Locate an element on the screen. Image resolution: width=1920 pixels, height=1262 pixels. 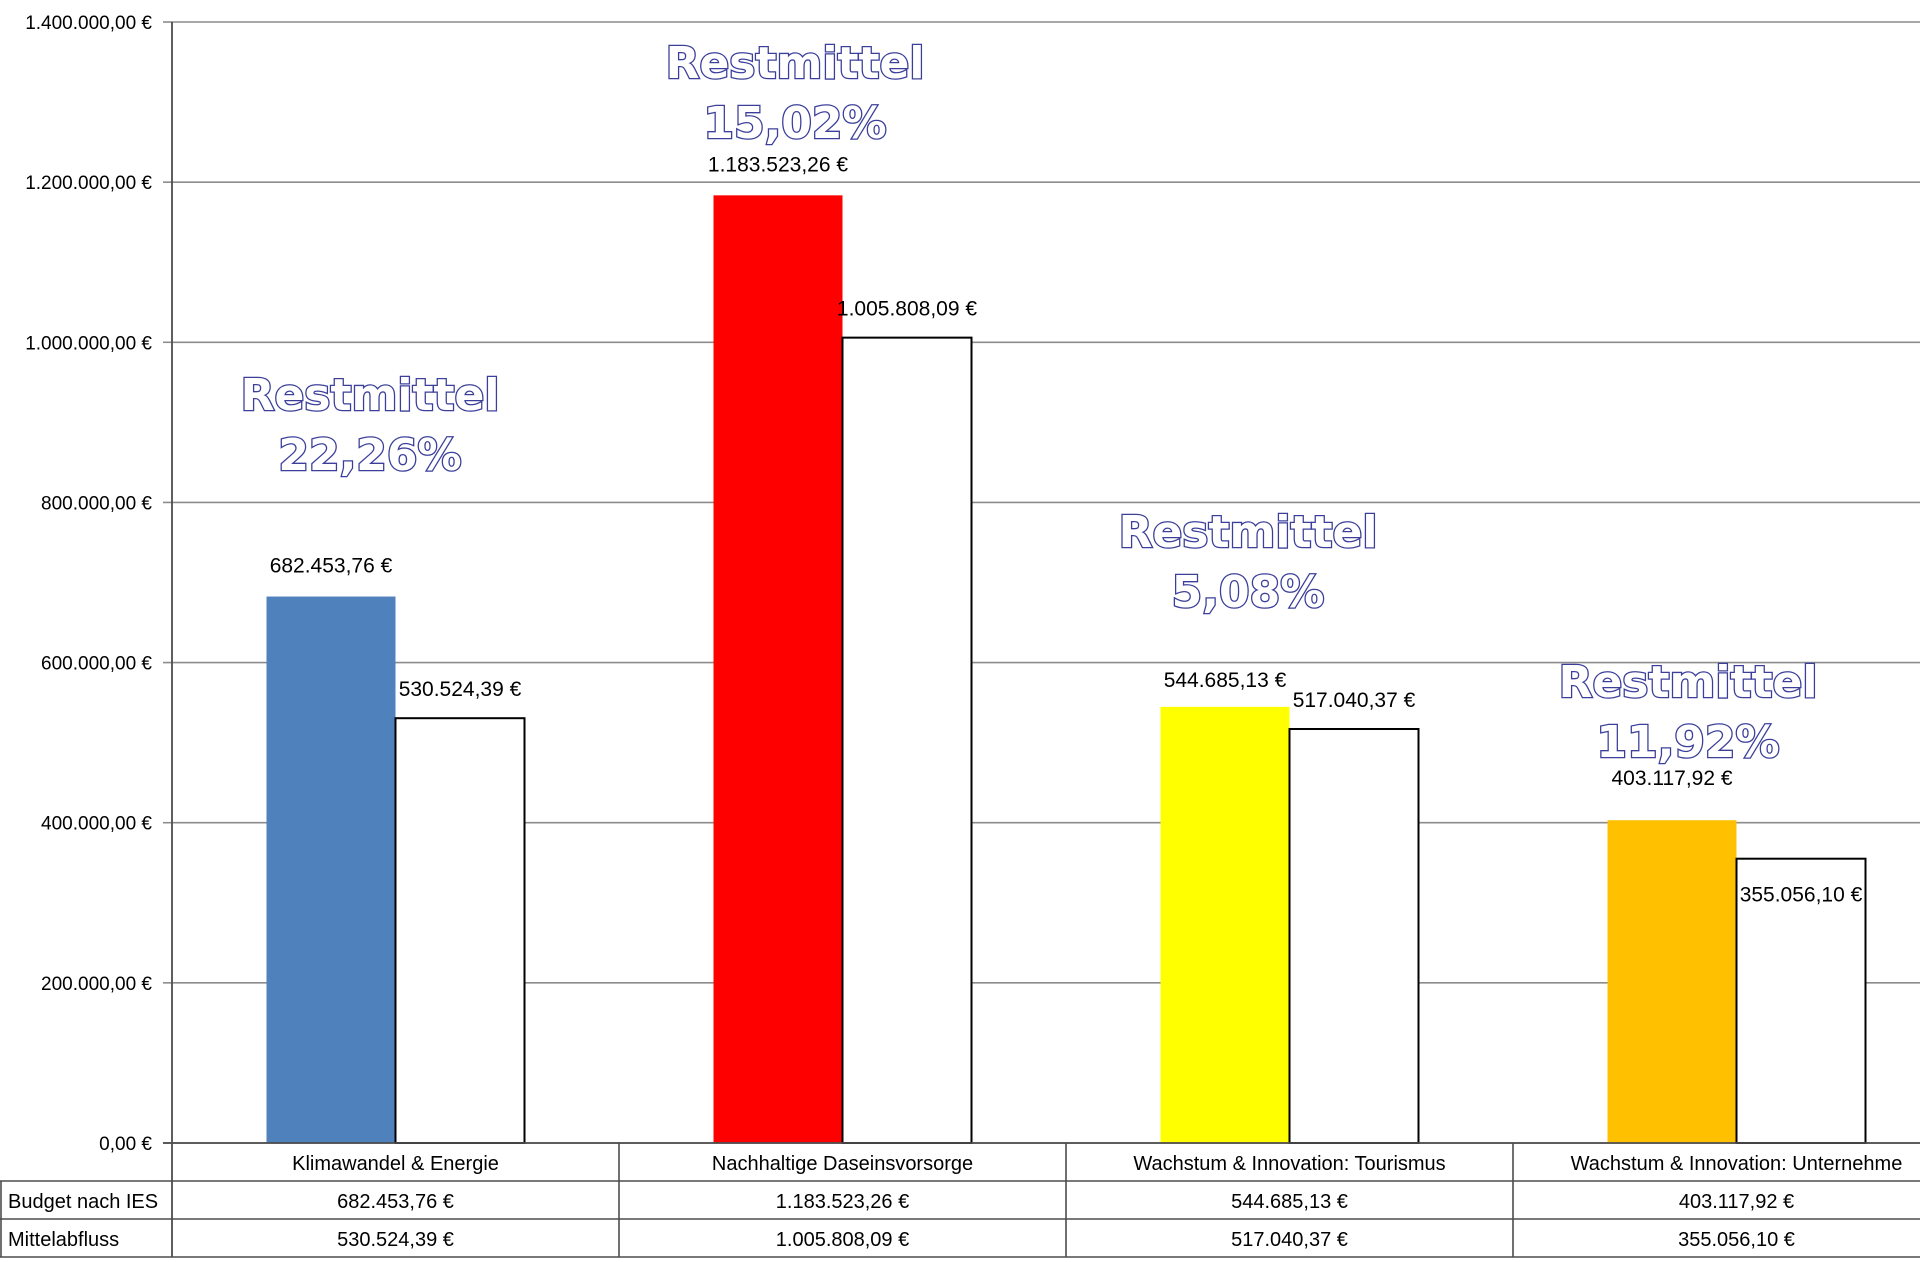
table-cell-mittelabfluss: 1.005.808,09 € is located at coordinates (842, 1240).